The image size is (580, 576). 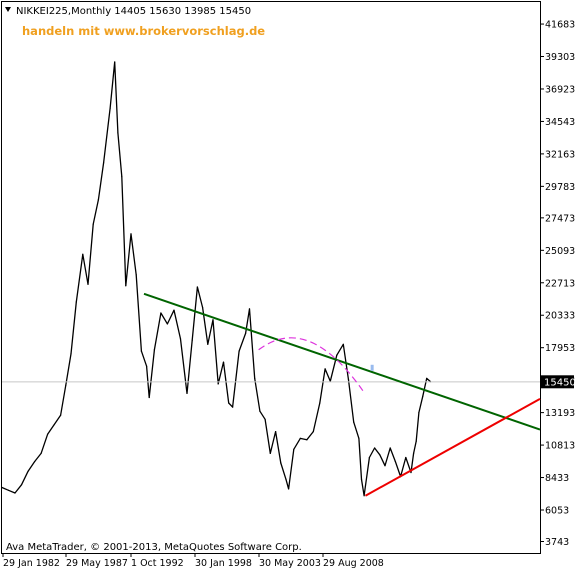 What do you see at coordinates (560, 348) in the screenshot?
I see `y-tick-label: 17953` at bounding box center [560, 348].